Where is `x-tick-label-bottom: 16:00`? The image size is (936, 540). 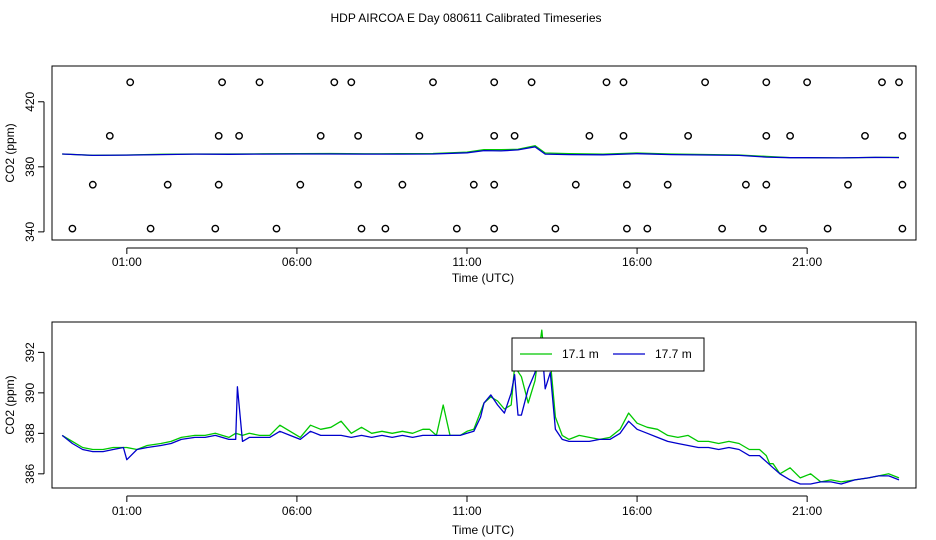 x-tick-label-bottom: 16:00 is located at coordinates (637, 511).